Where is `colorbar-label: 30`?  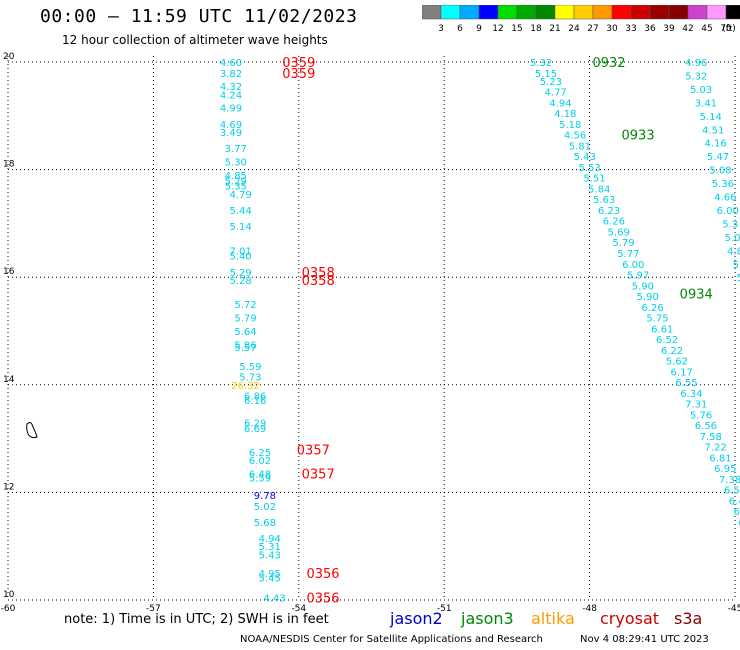
colorbar-label: 30 is located at coordinates (612, 29).